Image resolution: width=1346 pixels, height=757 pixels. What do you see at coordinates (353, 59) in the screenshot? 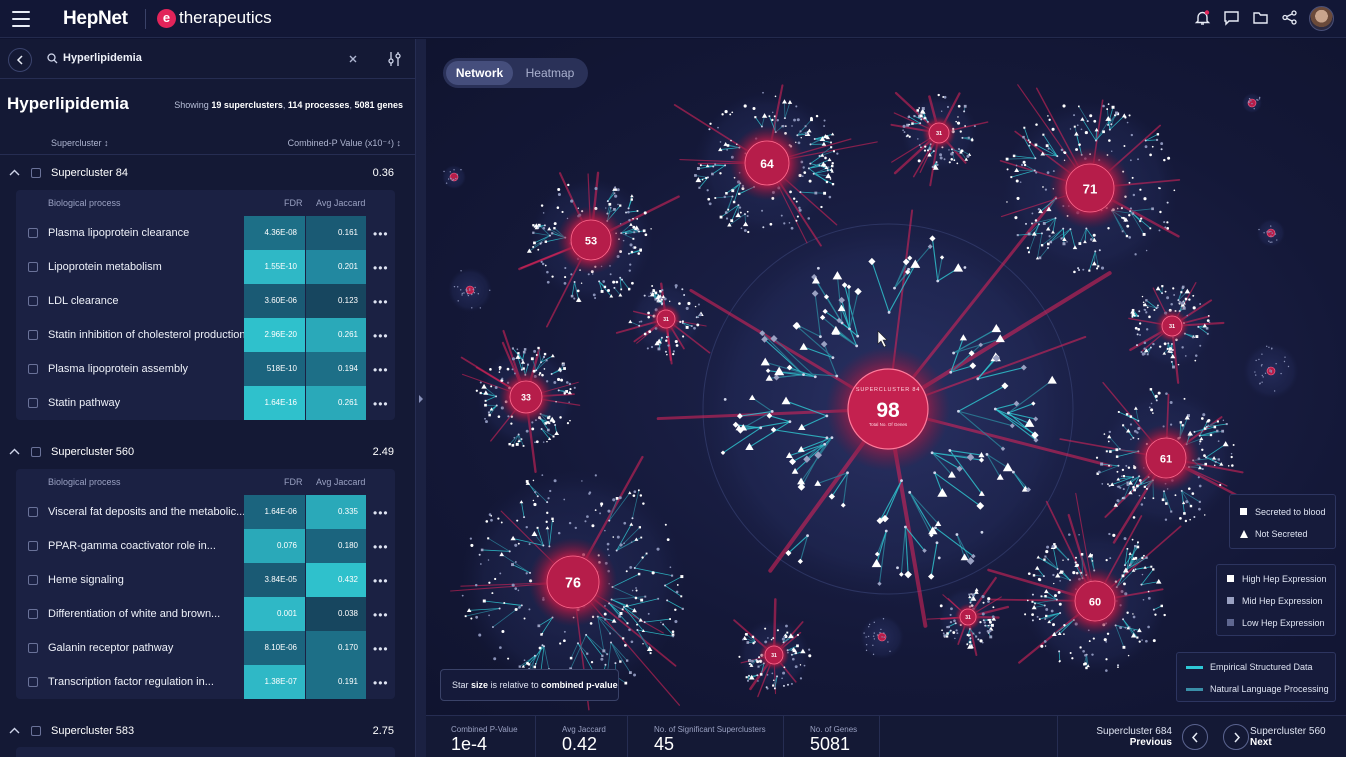
I see `close-icon` at bounding box center [353, 59].